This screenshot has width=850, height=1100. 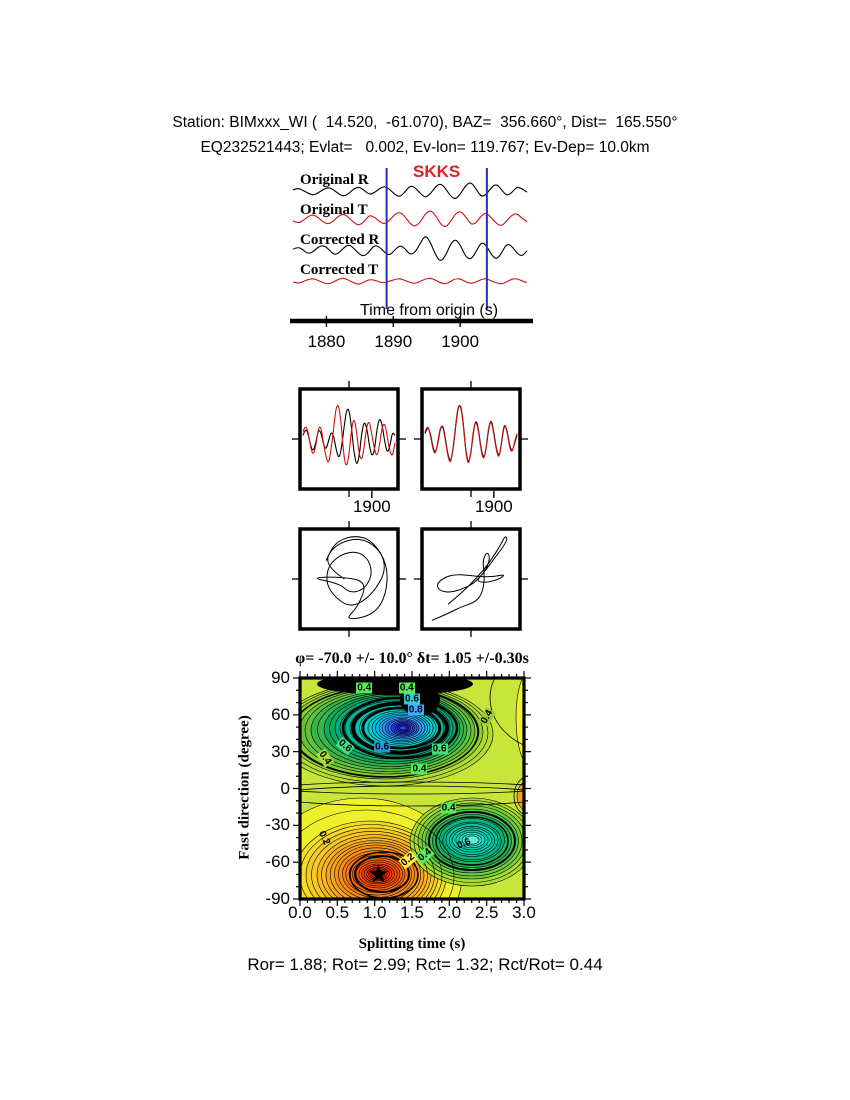 What do you see at coordinates (410, 579) in the screenshot?
I see `particle-motion-boxes` at bounding box center [410, 579].